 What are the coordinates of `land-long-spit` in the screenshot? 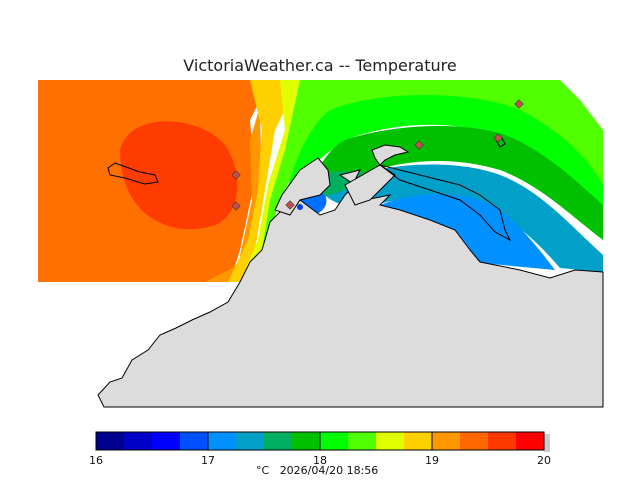 It's located at (445, 203).